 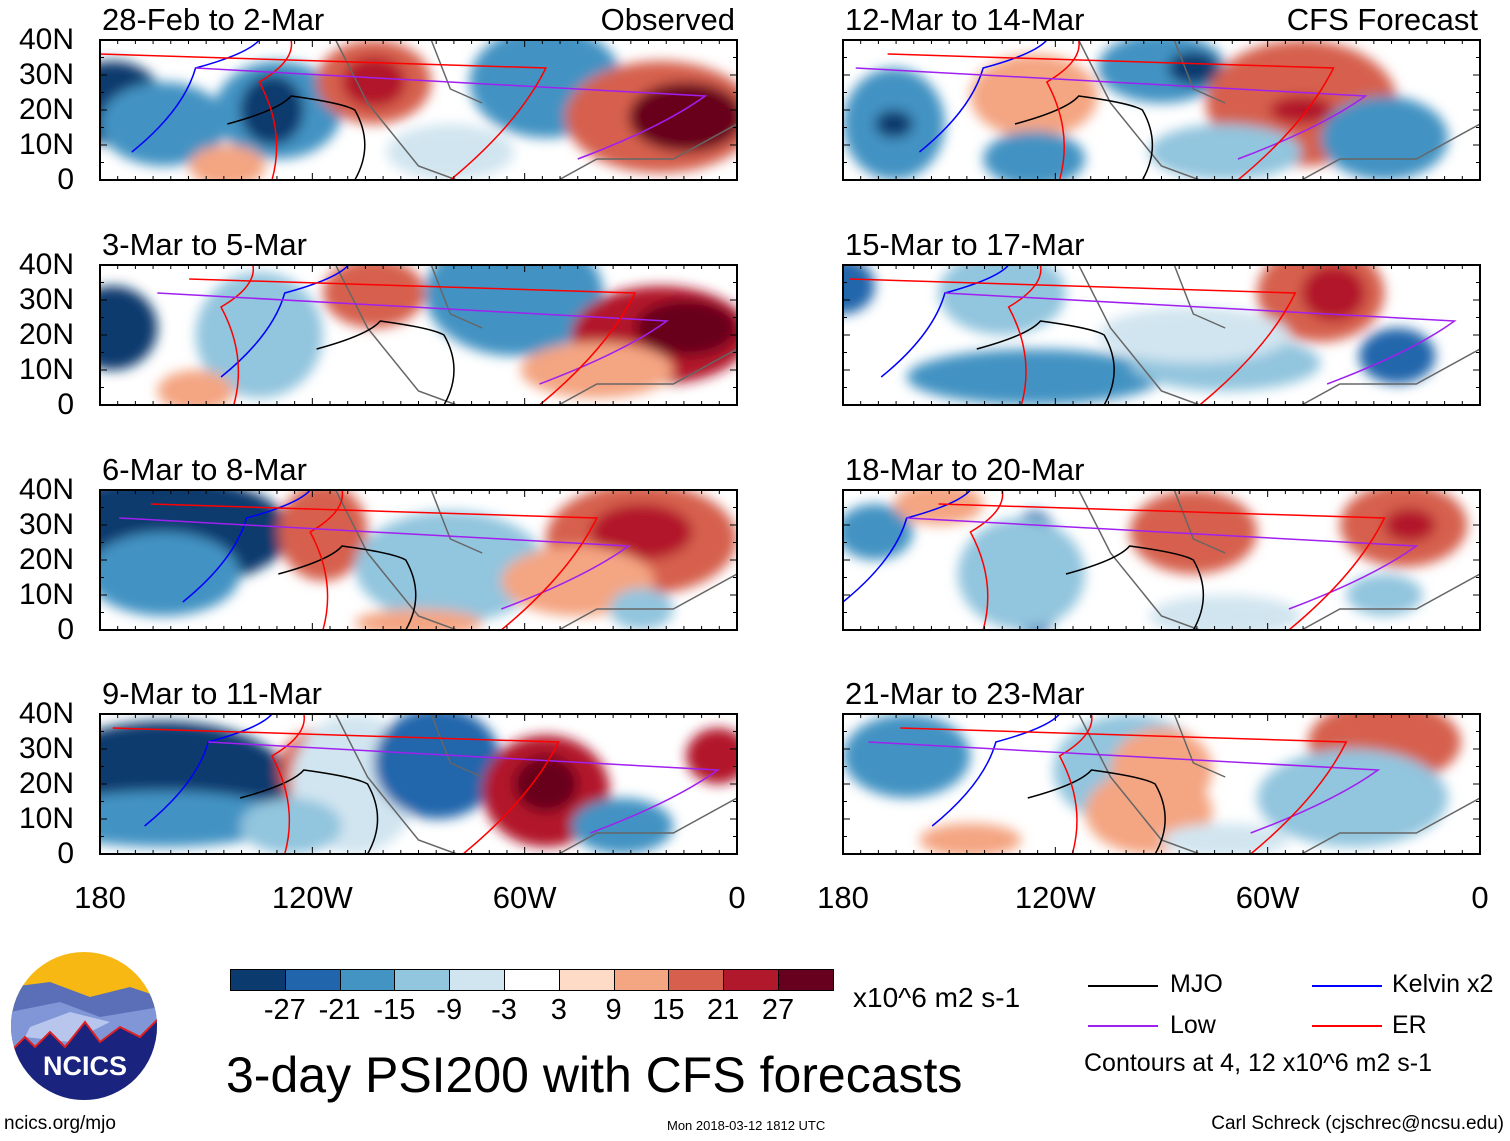 I want to click on legend-label-kelvin: Kelvin x2, so click(x=1443, y=984).